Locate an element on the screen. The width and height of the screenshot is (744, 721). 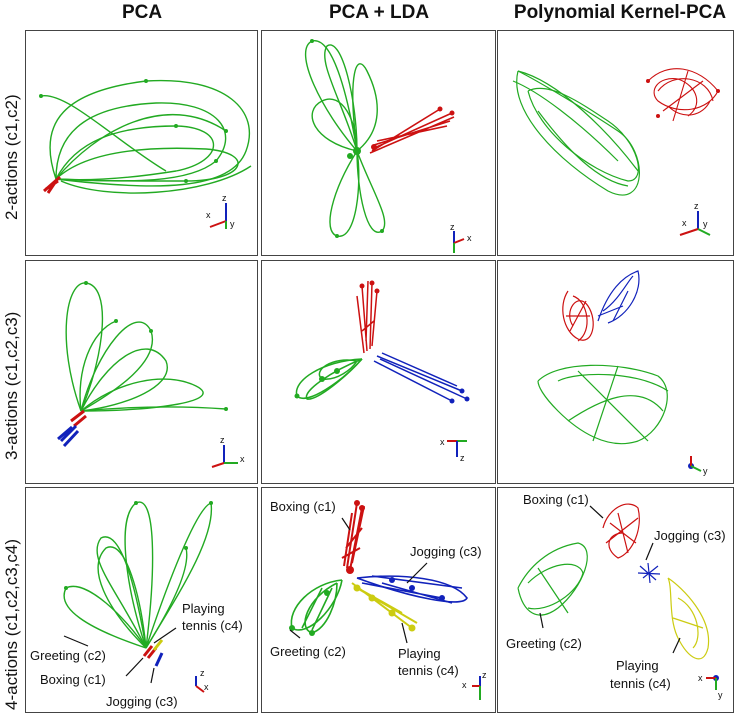
axis-triad: x y is located at coordinates (710, 686).